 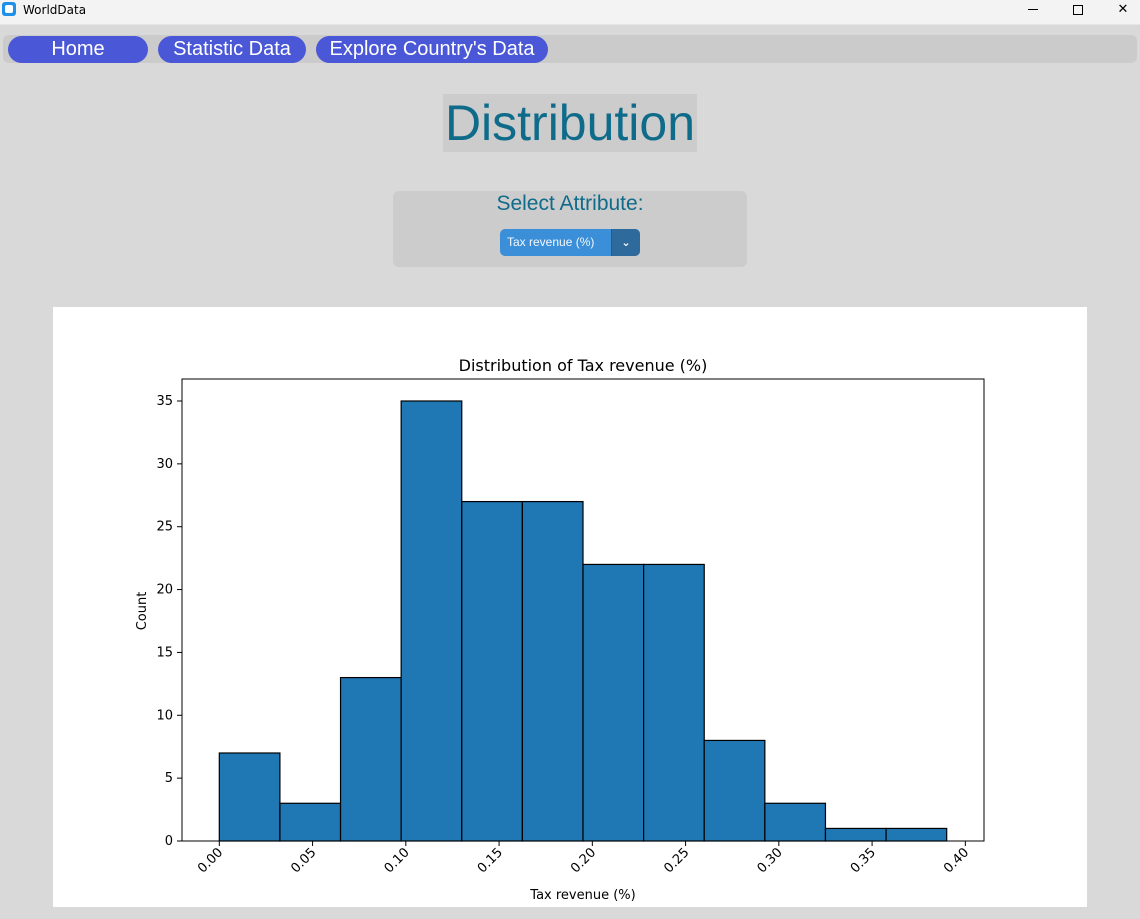 What do you see at coordinates (863, 860) in the screenshot?
I see `x-tick-label: 0.35` at bounding box center [863, 860].